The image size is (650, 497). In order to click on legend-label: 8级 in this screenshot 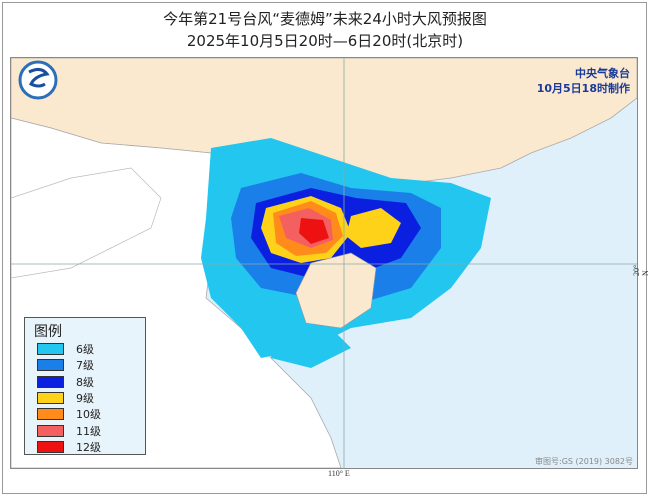, I will do `click(85, 382)`.